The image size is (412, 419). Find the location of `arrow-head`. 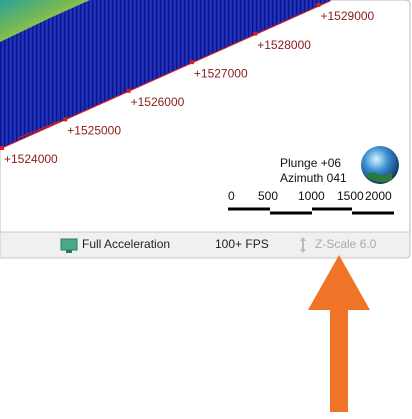

arrow-head is located at coordinates (339, 282).